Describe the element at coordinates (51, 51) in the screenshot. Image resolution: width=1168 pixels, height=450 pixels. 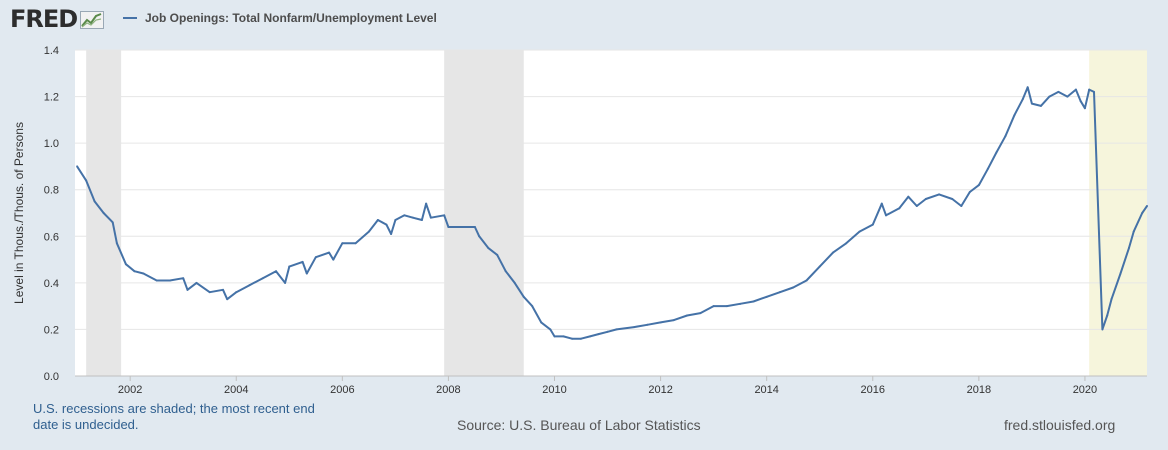
I see `y-tick-label: 1.4` at that location.